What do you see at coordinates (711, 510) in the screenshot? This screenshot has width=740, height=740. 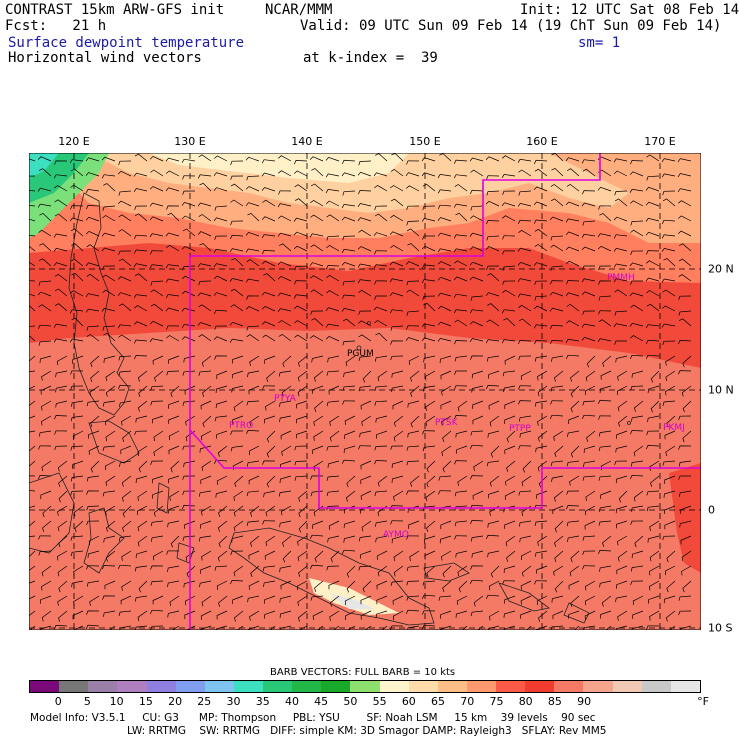 I see `lat-label: 0` at bounding box center [711, 510].